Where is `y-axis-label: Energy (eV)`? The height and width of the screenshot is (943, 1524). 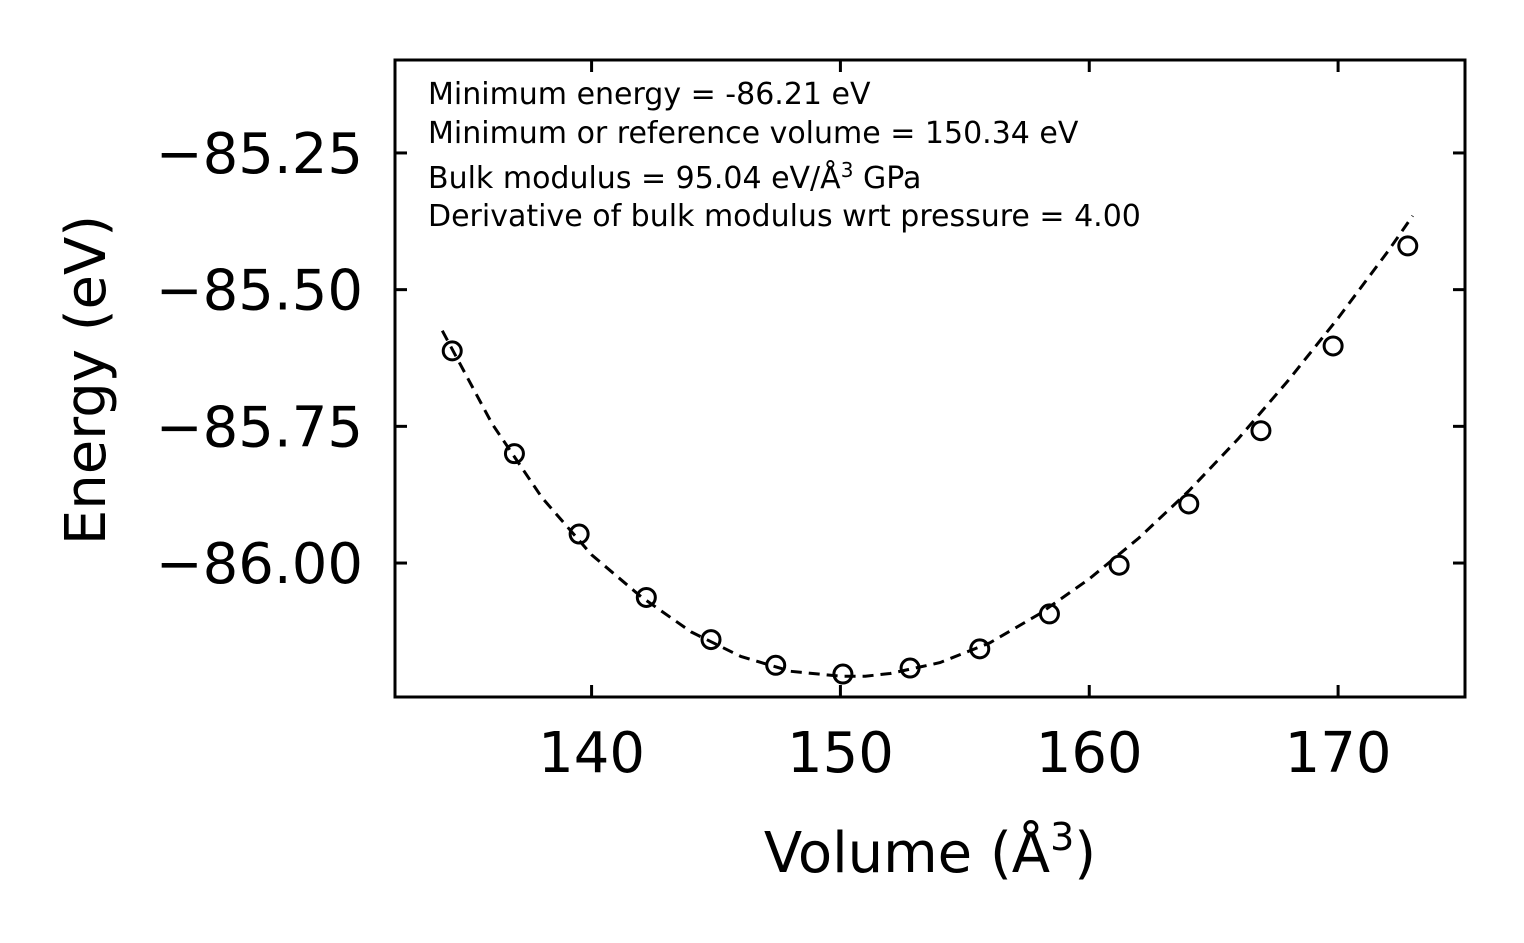
y-axis-label: Energy (eV) is located at coordinates (86, 380).